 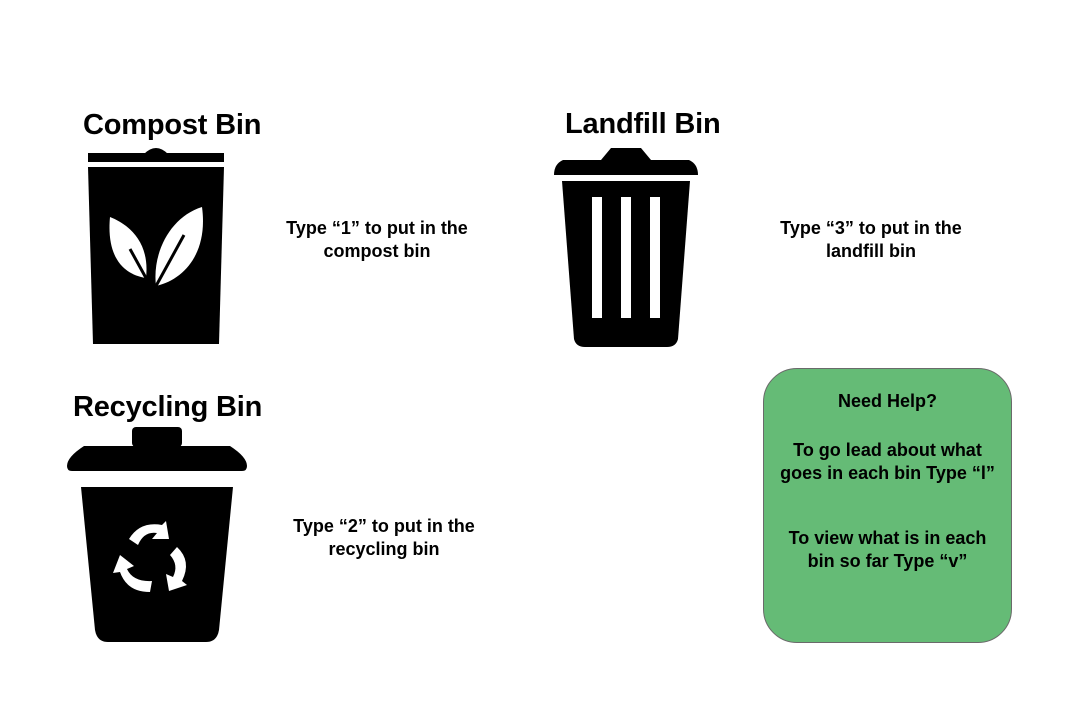 I want to click on compost-instruction-line2: compost bin, so click(x=377, y=251).